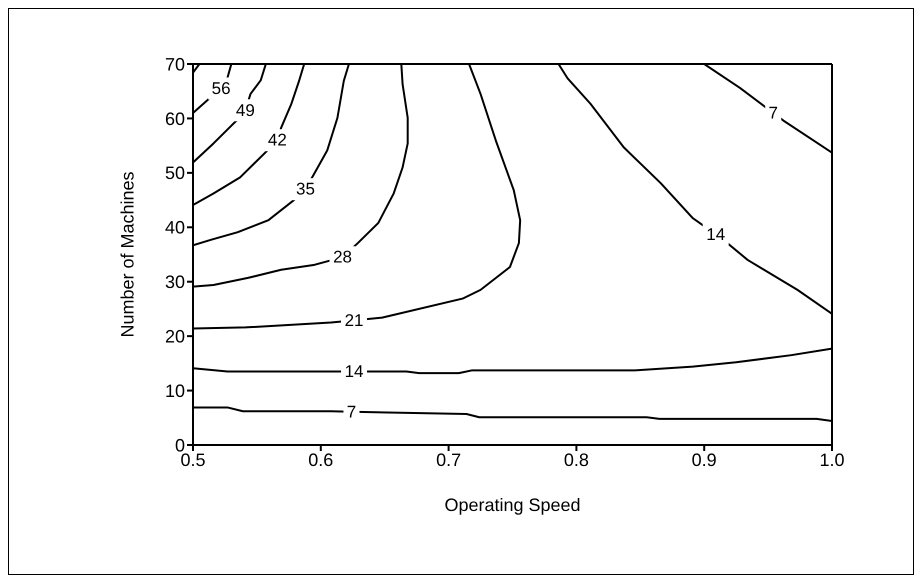  I want to click on y-tick-label: 70, so click(174, 64).